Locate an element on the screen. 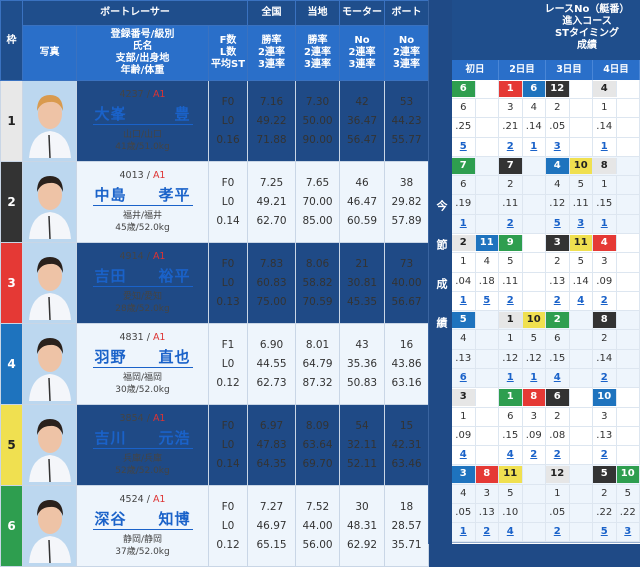 This screenshot has width=640, height=567. stat-value: 30.81 is located at coordinates (362, 283).